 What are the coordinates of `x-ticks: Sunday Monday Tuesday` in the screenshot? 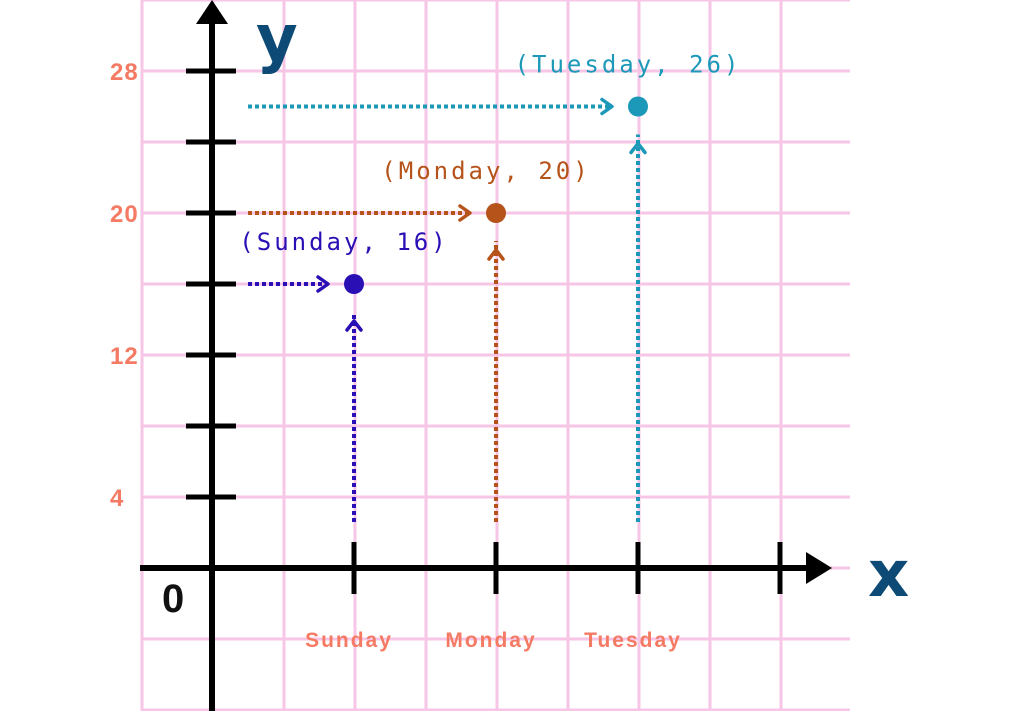 It's located at (544, 597).